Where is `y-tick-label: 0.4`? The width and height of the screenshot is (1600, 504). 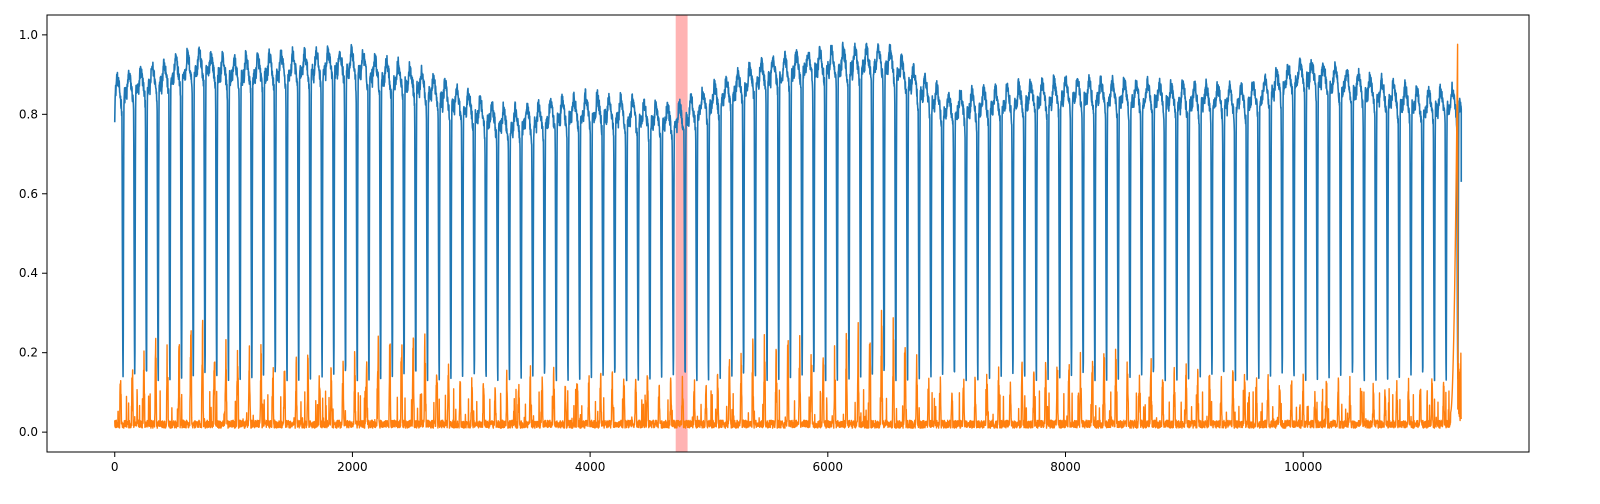 y-tick-label: 0.4 is located at coordinates (28, 273).